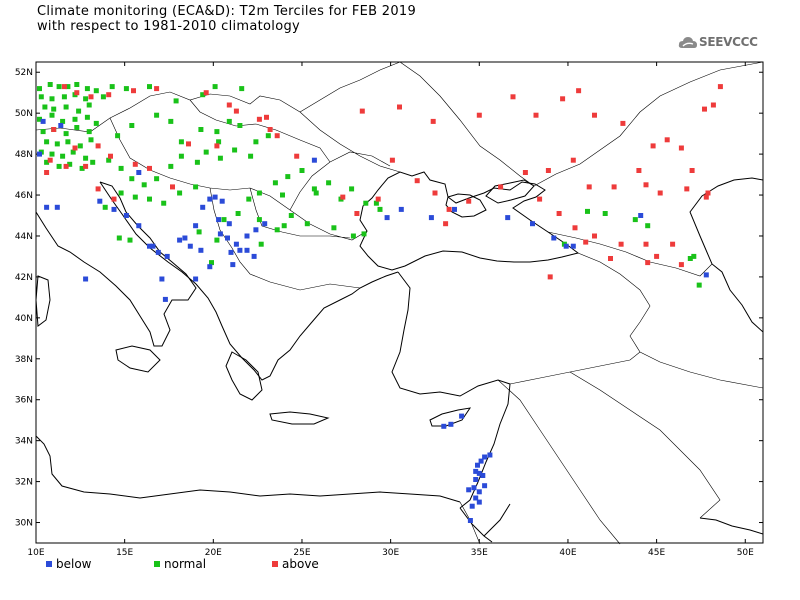 The height and width of the screenshot is (600, 800). I want to click on lon-tick-label: 50E, so click(745, 553).